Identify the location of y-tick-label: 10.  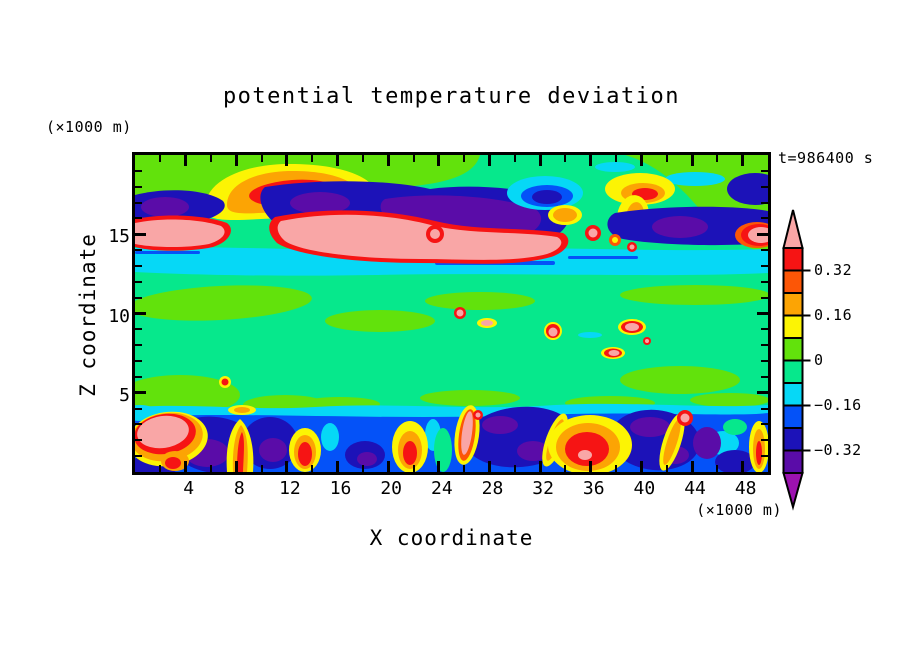
(119, 316).